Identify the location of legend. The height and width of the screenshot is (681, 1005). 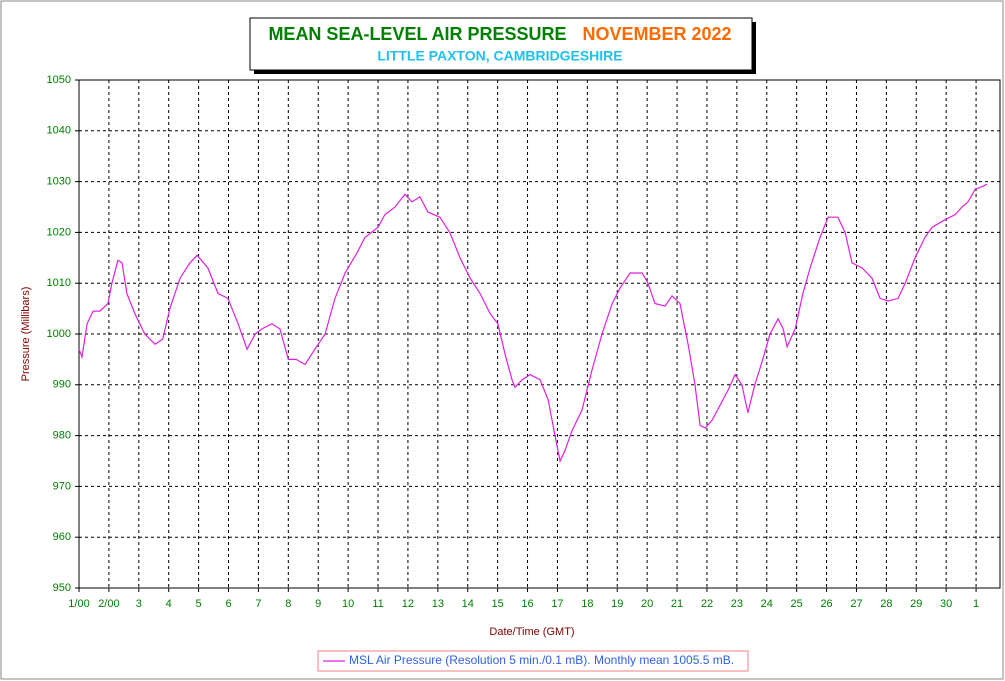
(533, 661).